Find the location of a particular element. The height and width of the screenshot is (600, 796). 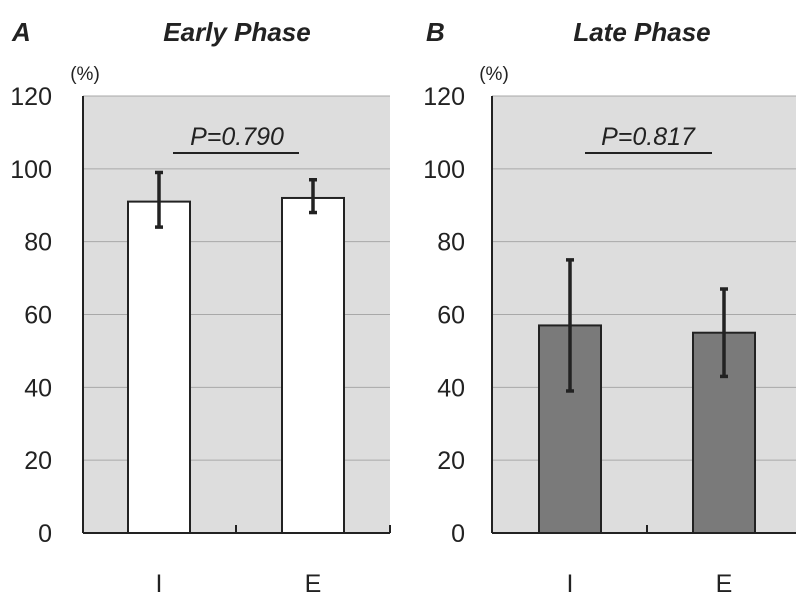

bar-i is located at coordinates (159, 367).